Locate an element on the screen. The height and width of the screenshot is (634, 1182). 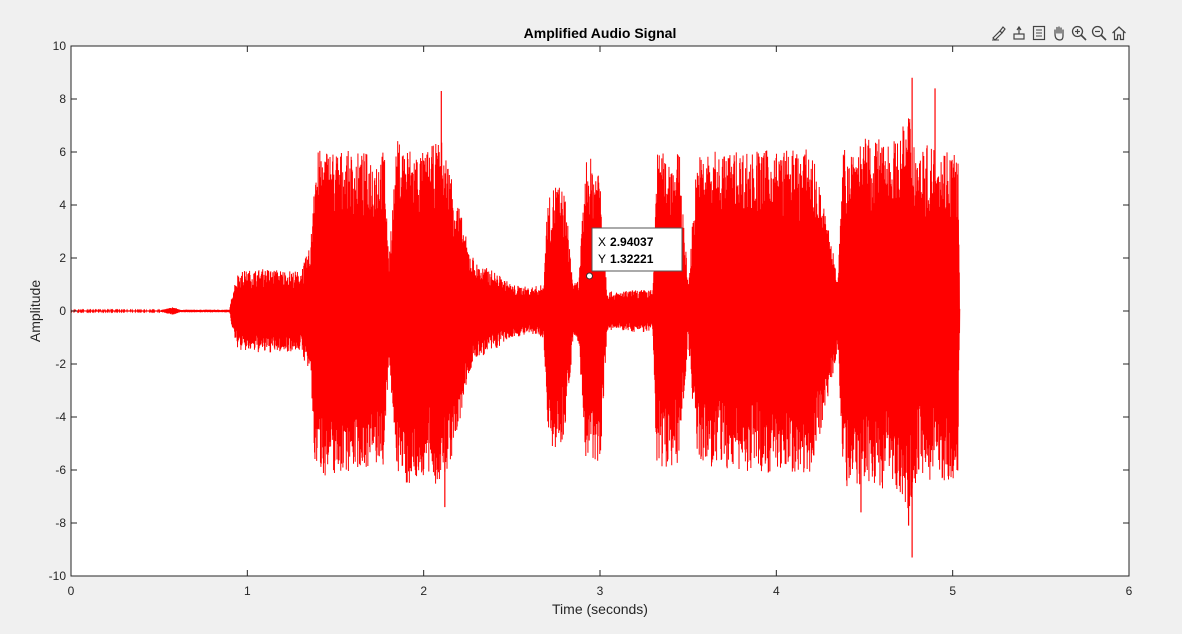
pan-button is located at coordinates (1058, 33).